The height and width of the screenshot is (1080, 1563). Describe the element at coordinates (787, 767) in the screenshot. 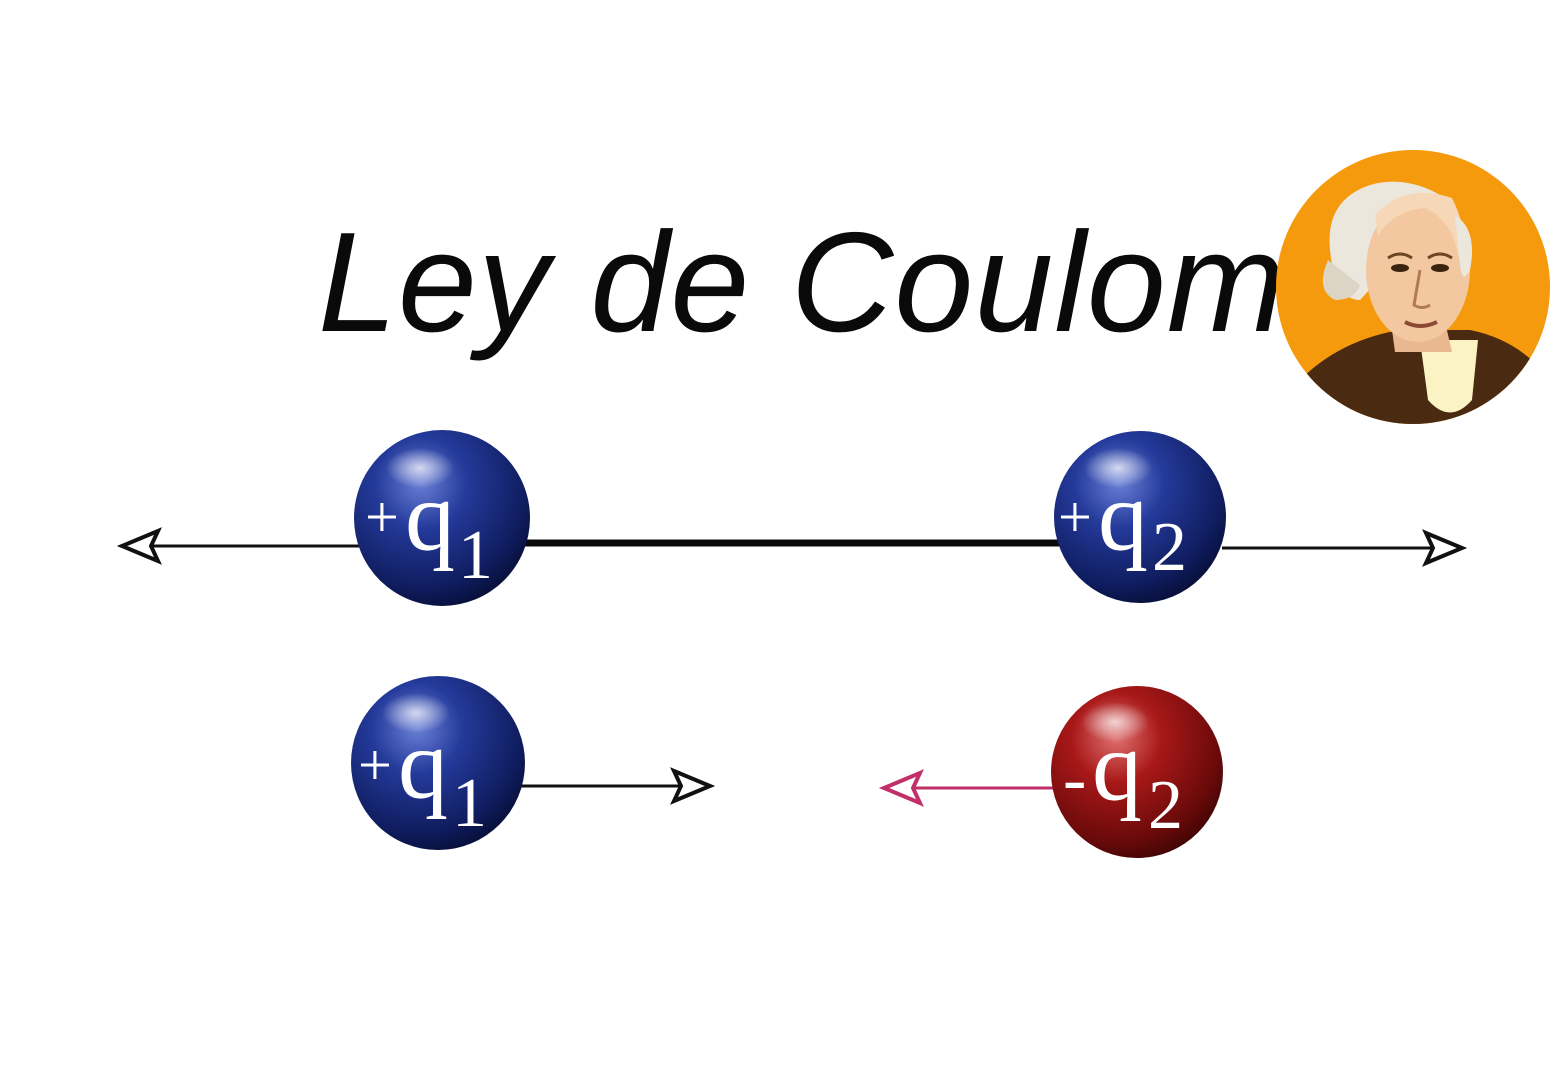

I see `attraction-row: + q 1 - q 2` at that location.